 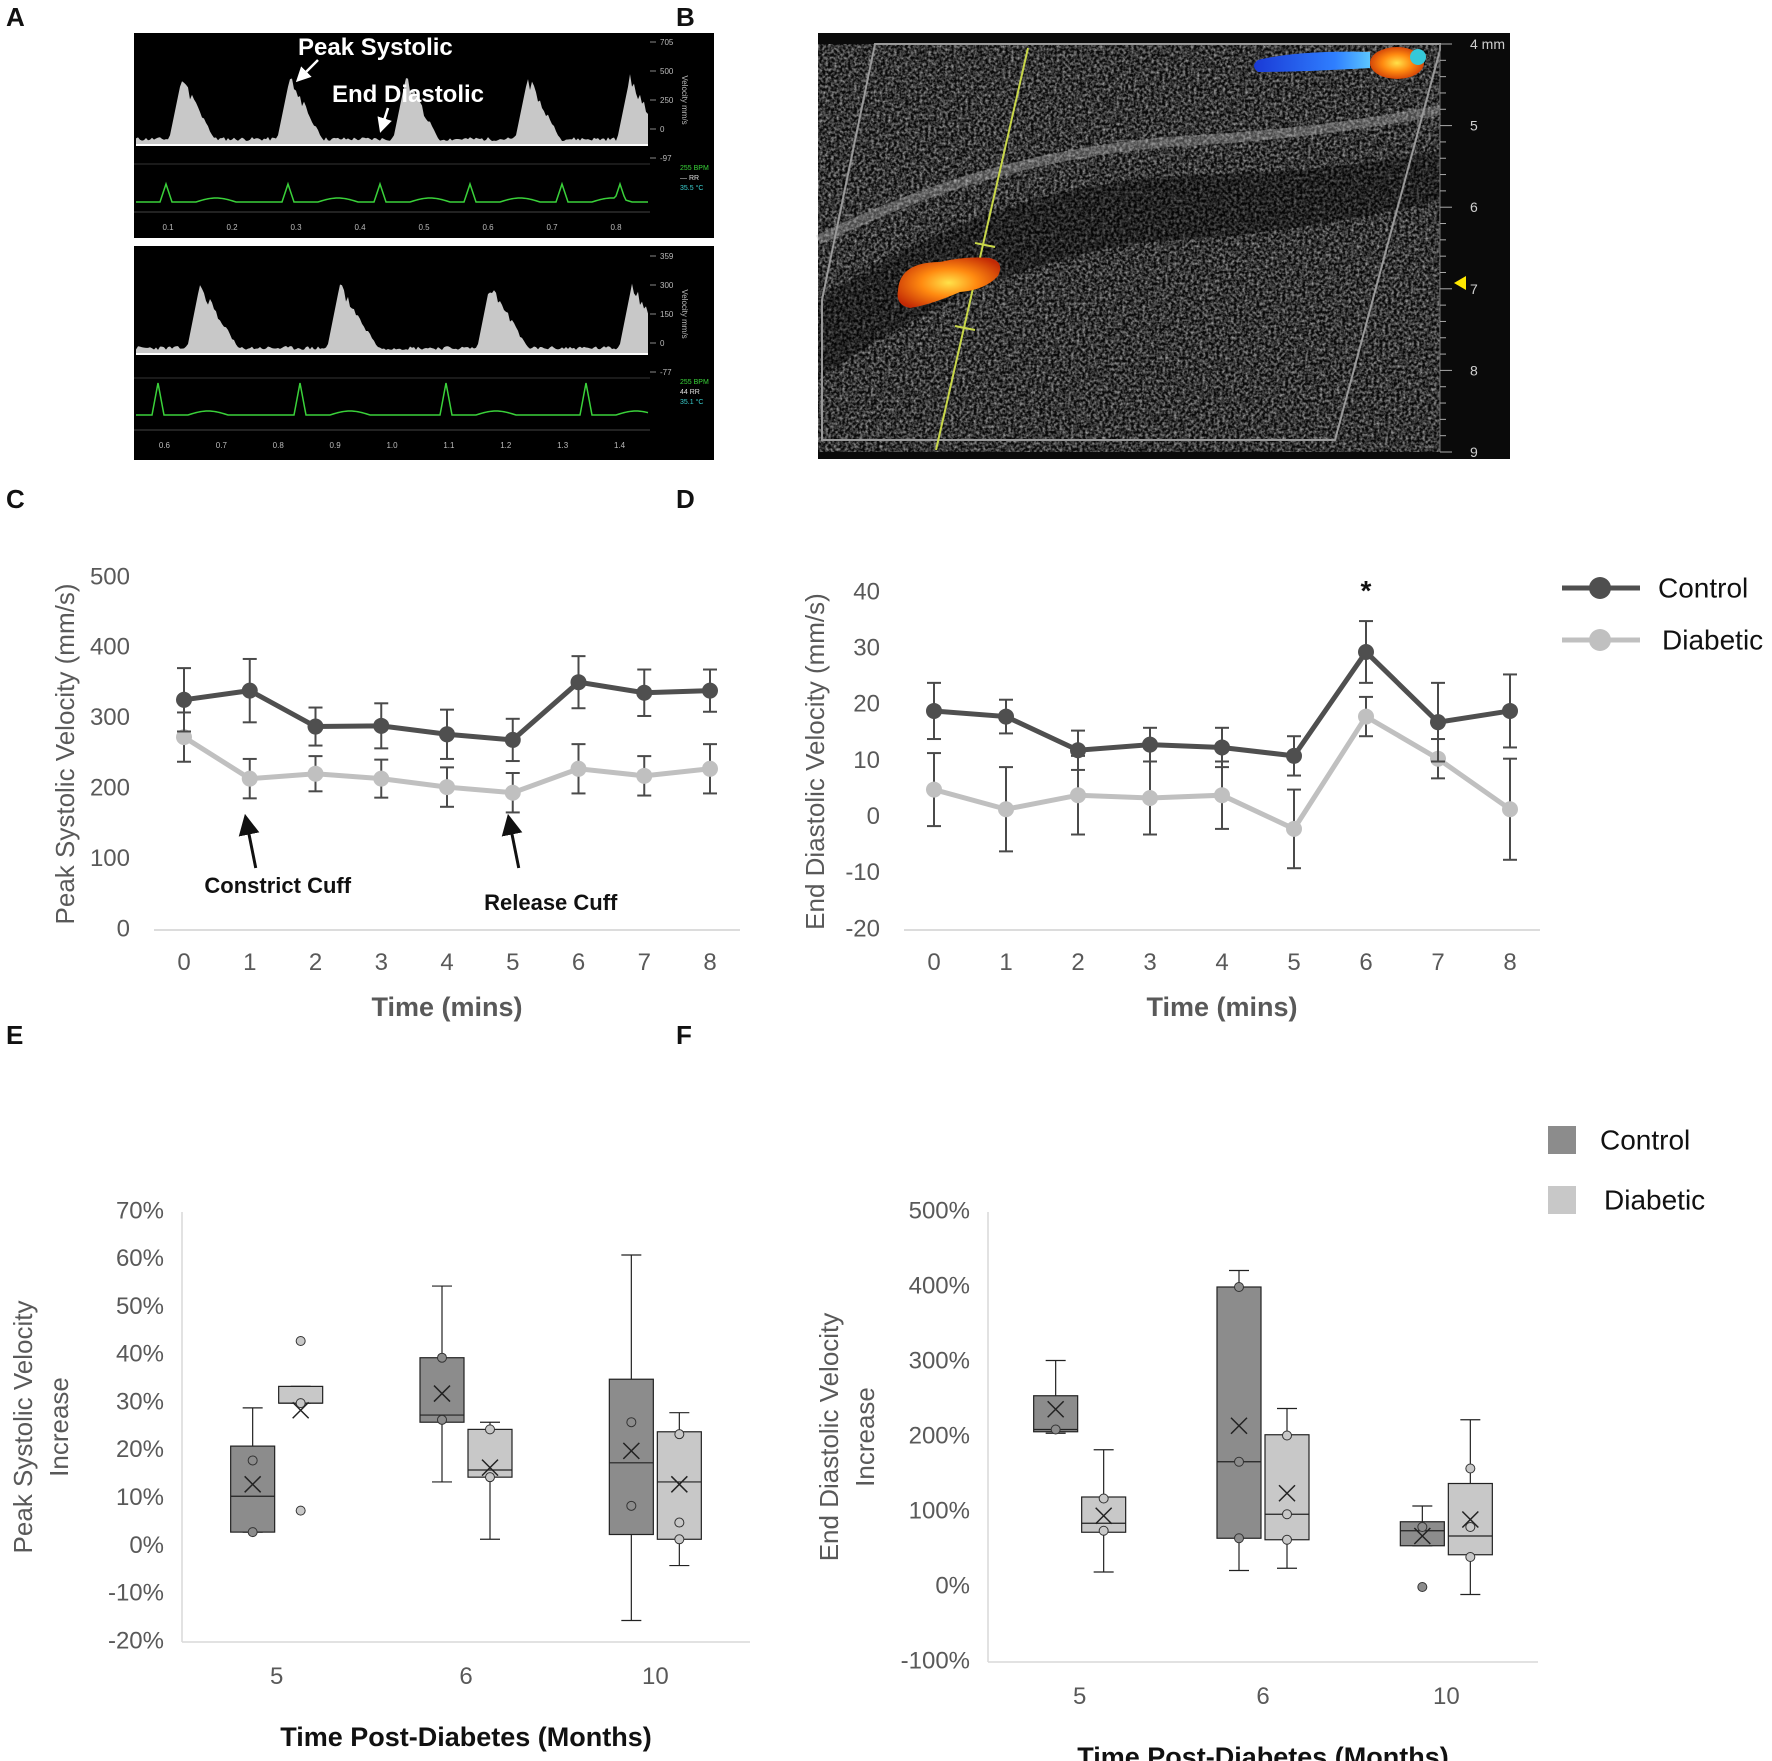 I want to click on depth-tick-label: 6, so click(x=1474, y=207).